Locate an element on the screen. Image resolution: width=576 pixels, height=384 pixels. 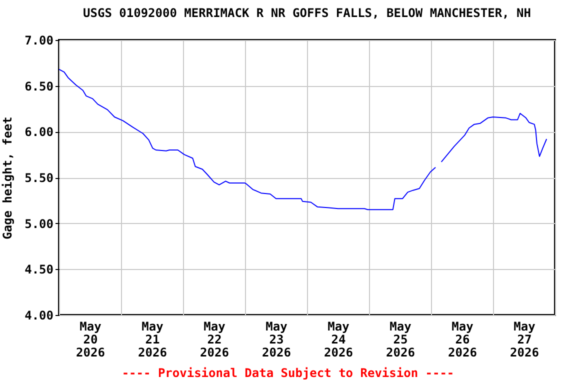
y-tick-label: 5.00 is located at coordinates (39, 223).